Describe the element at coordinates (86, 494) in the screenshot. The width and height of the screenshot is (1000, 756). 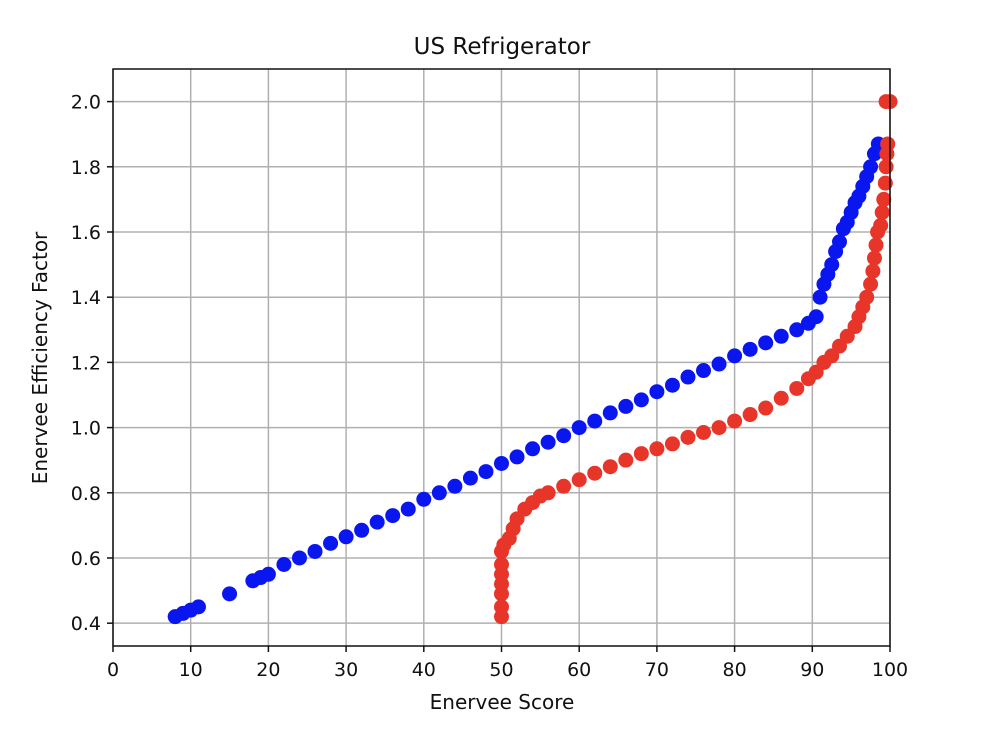
I see `y-tick-label: 0.8` at that location.